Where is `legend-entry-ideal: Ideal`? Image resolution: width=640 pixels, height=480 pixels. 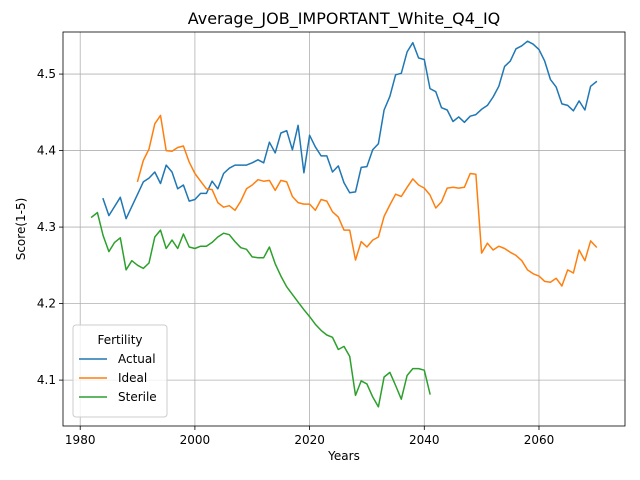 legend-entry-ideal: Ideal is located at coordinates (132, 378).